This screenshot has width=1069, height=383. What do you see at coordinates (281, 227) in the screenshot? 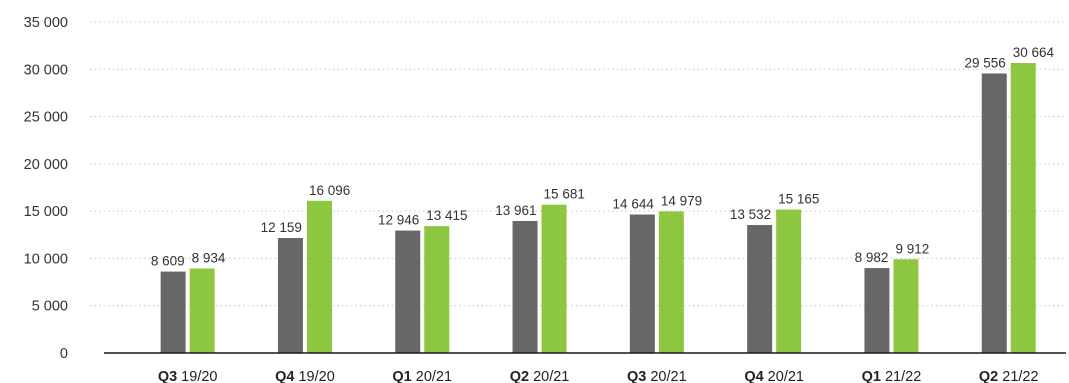
I see `data-label: 12 159` at bounding box center [281, 227].